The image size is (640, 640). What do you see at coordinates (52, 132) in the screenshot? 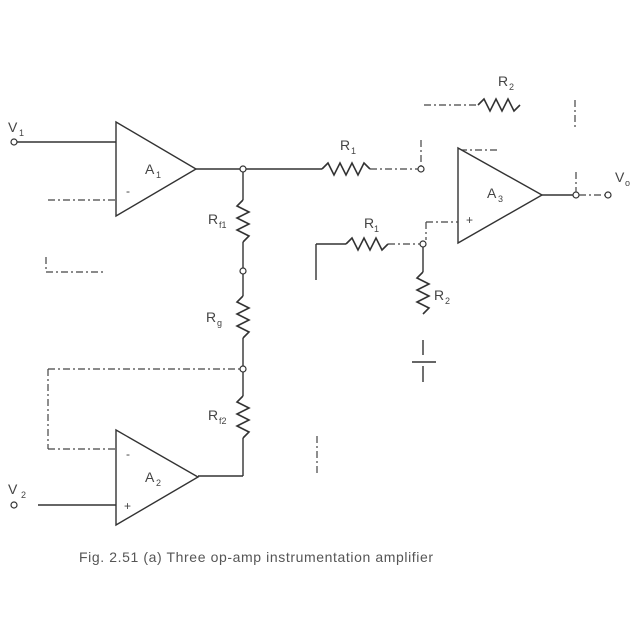
I see `input-v1-terminal: V 1` at bounding box center [52, 132].